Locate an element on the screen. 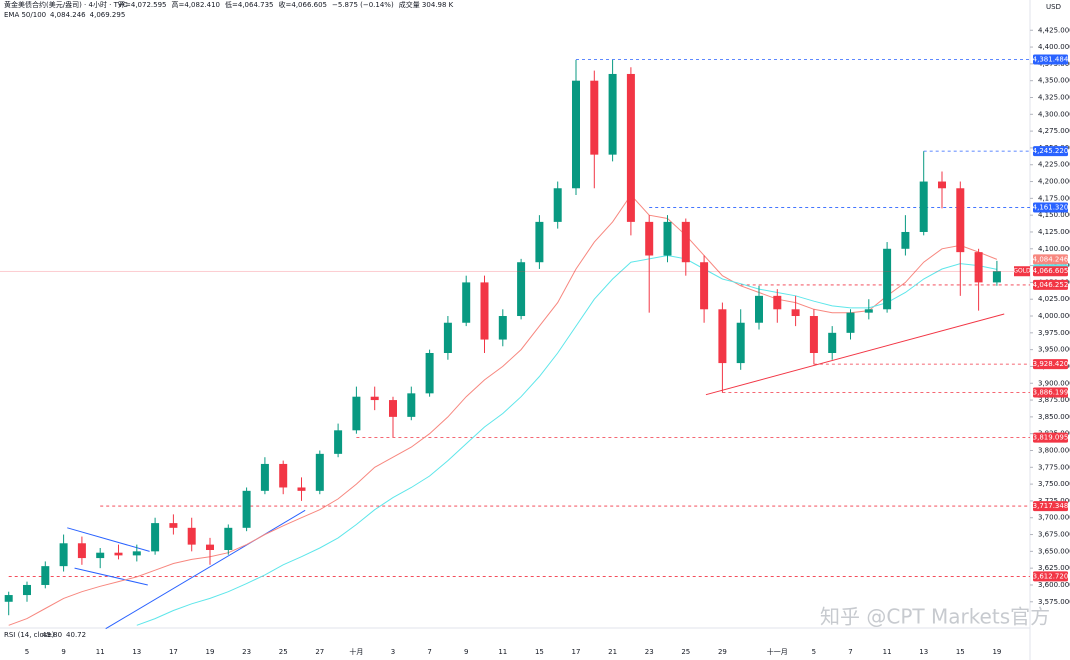 This screenshot has height=660, width=1070. y-tick-label: 4,400.000 is located at coordinates (1054, 47).